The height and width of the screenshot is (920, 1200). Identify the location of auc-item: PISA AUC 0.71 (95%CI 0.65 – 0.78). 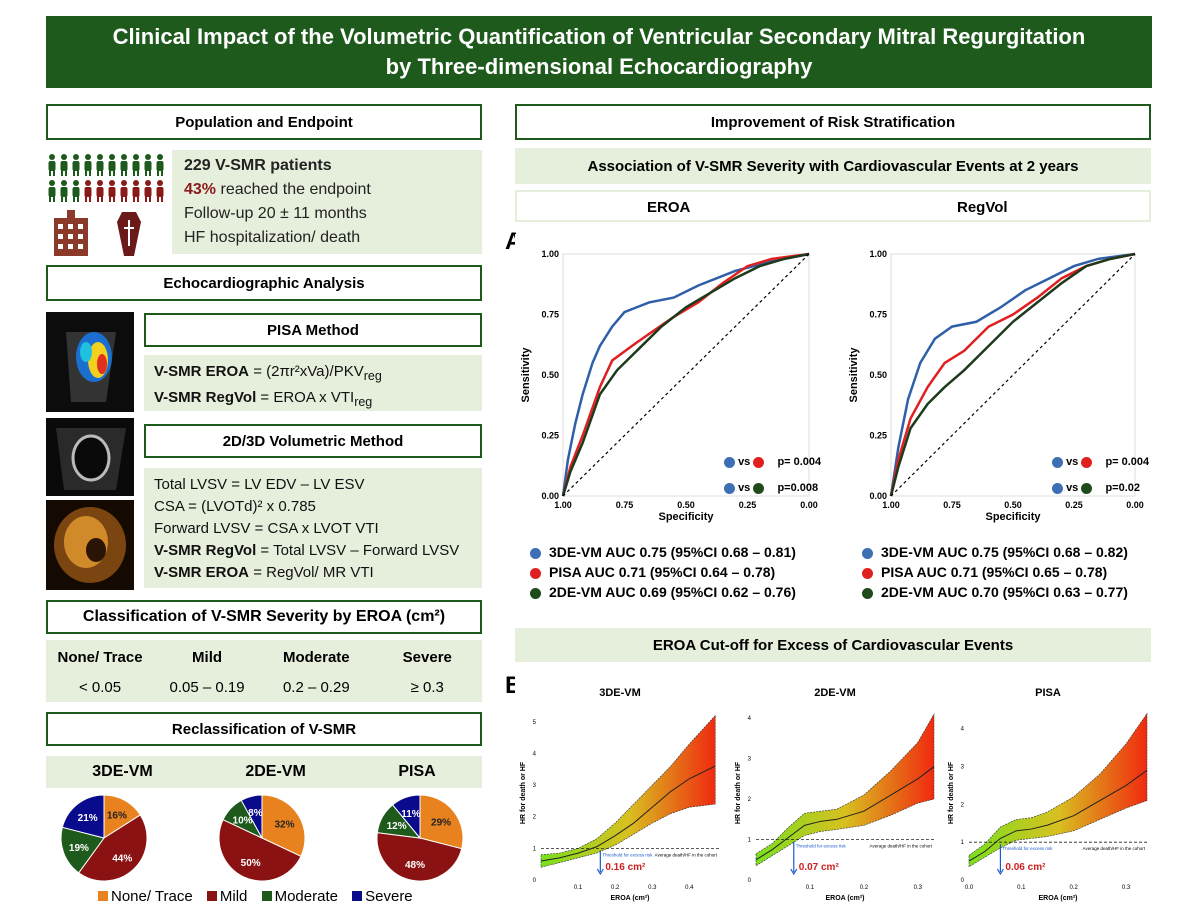
(1012, 572).